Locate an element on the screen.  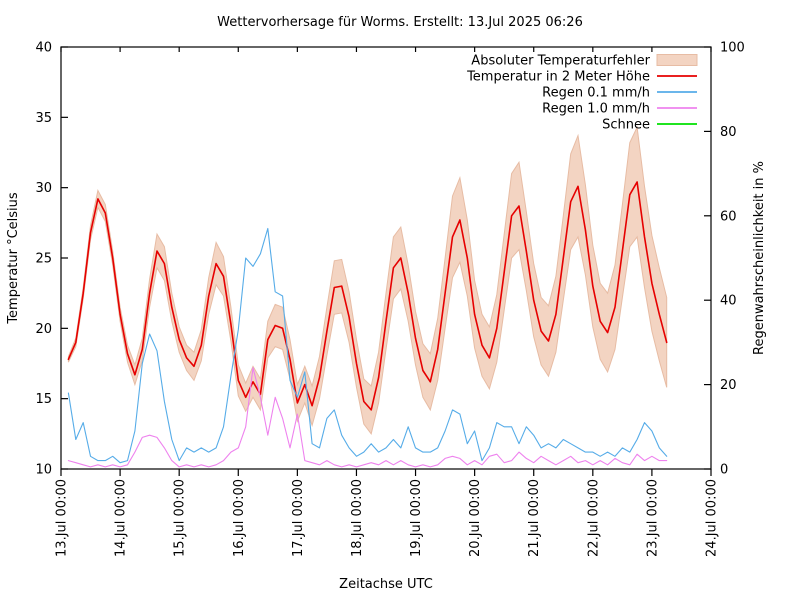
x-axis-label: Zeitachse UTC is located at coordinates (386, 584).